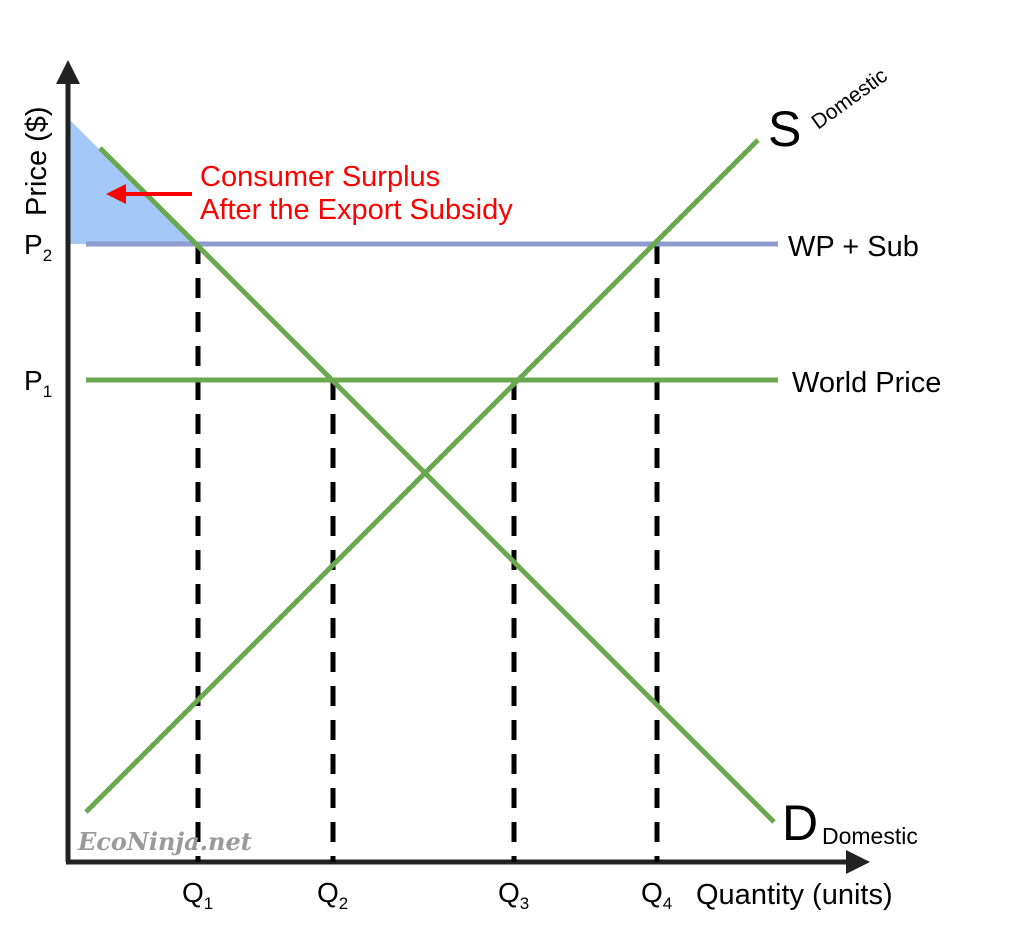  What do you see at coordinates (509, 892) in the screenshot?
I see `q3-main: Q` at bounding box center [509, 892].